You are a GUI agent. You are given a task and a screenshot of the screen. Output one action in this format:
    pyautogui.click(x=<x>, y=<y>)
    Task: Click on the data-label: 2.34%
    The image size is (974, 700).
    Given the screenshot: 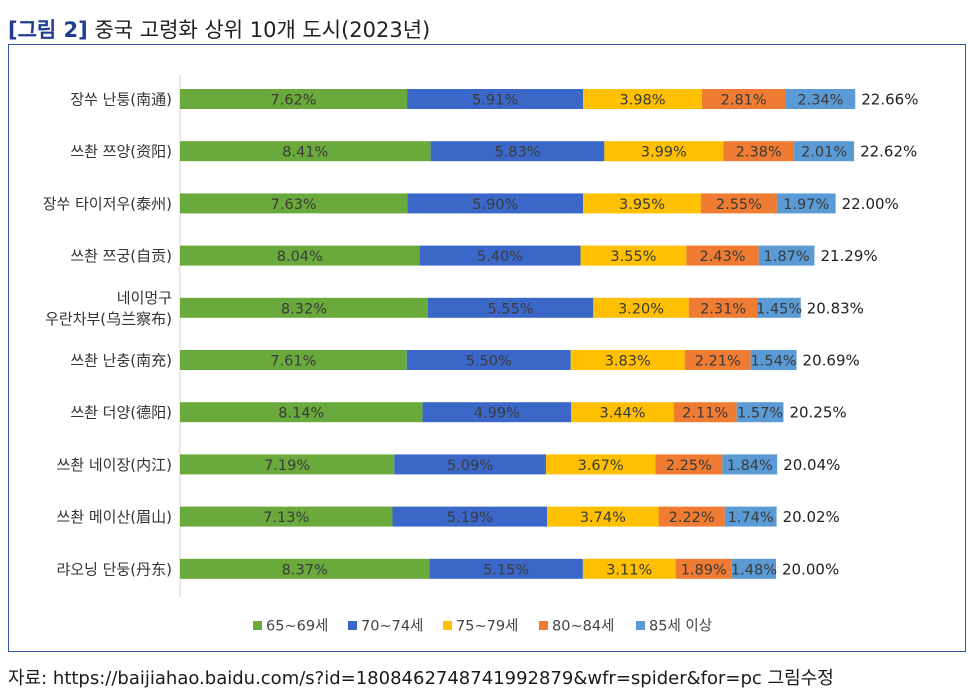 What is the action you would take?
    pyautogui.click(x=820, y=101)
    